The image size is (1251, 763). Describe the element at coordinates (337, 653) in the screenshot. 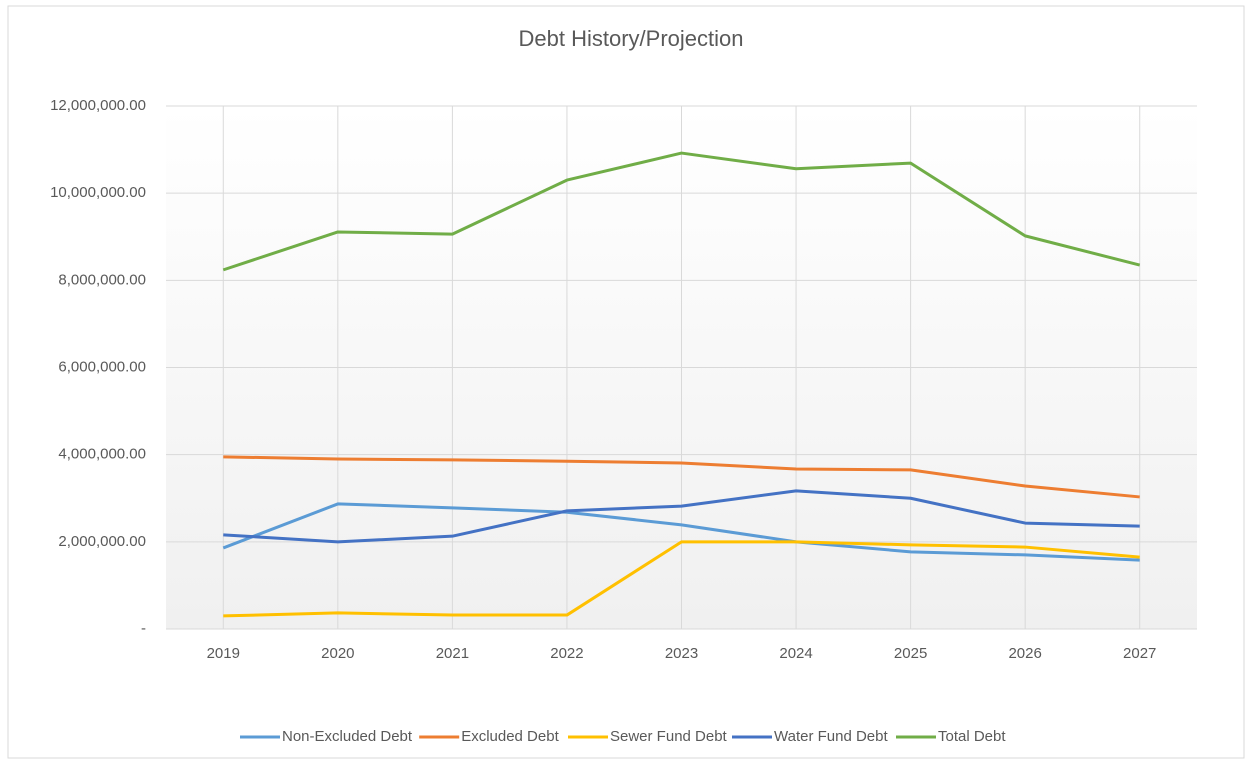

I see `x-tick-label: 2020` at that location.